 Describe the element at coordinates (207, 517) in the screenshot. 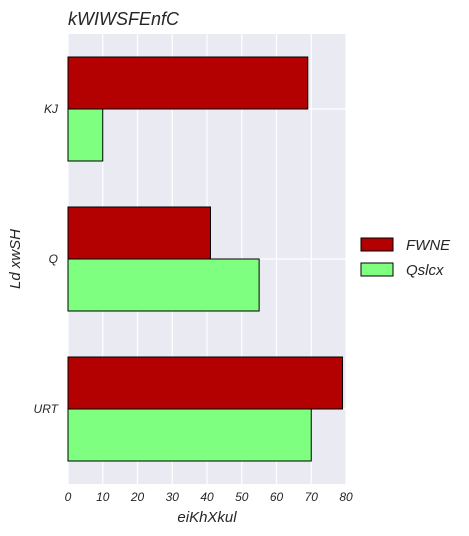

I see `x-axis-label: eiKhXkul` at that location.